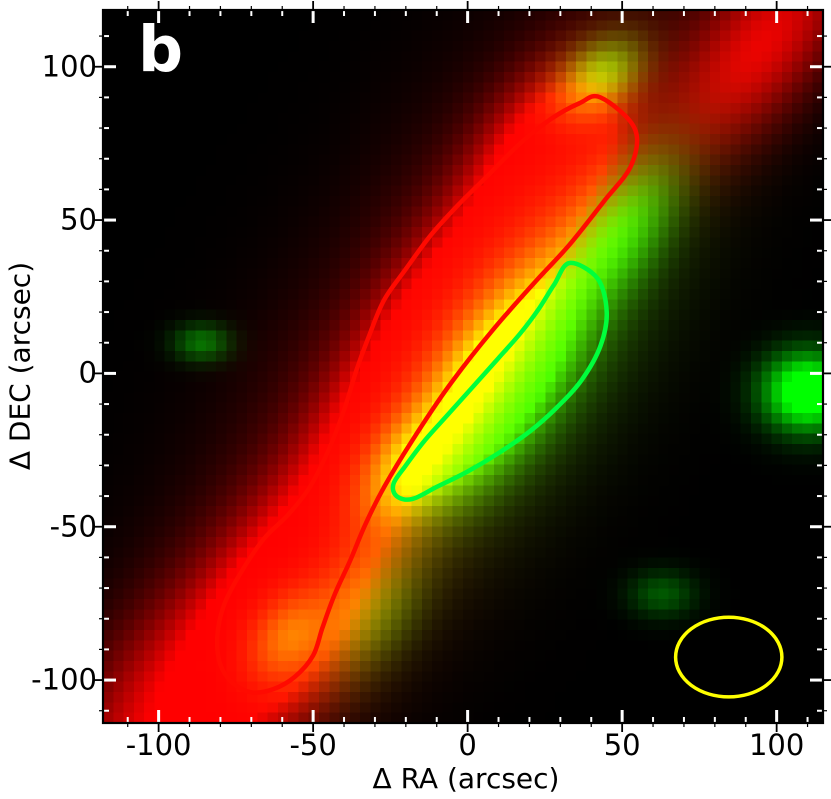  I want to click on x-tick-label: 50, so click(622, 745).